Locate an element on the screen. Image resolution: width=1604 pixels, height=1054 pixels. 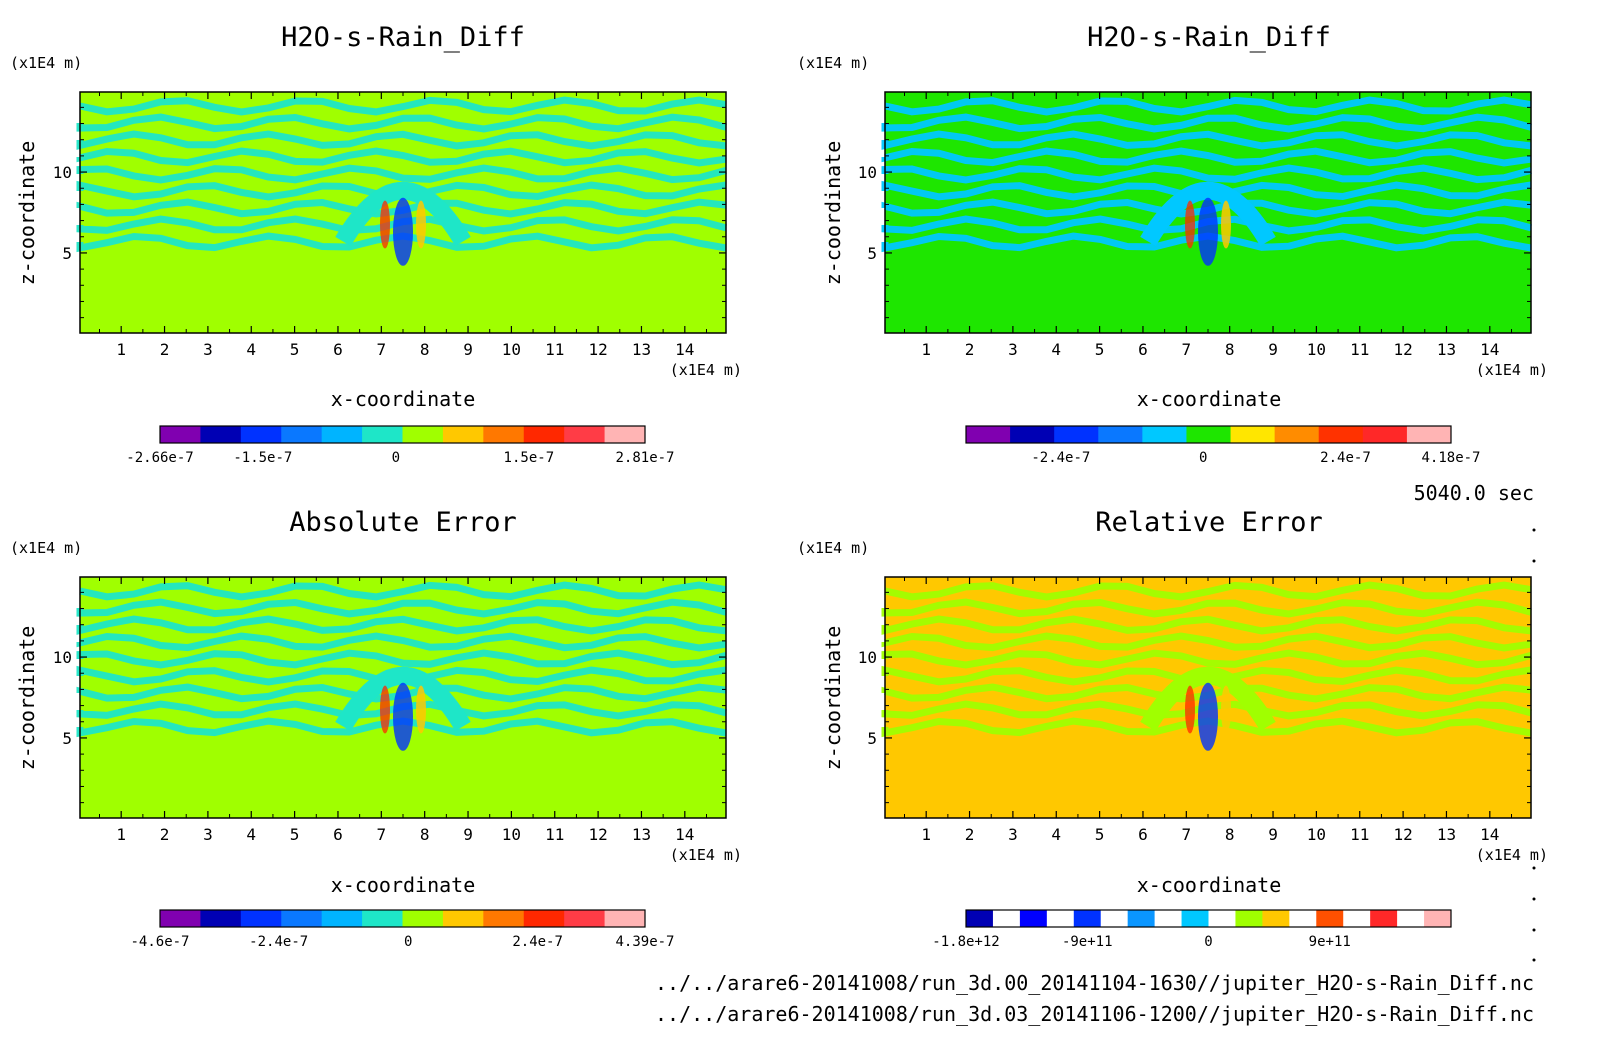
colorbar-tick-label: -4.6e-7 is located at coordinates (159, 942).